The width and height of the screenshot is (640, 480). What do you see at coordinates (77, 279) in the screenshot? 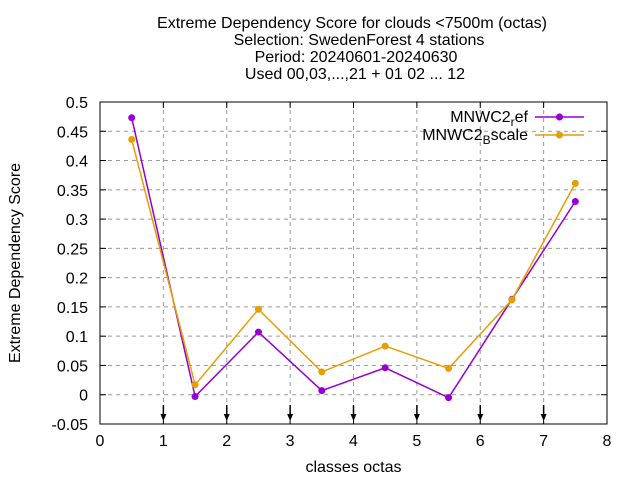
I see `y-tick-label: 0.2` at bounding box center [77, 279].